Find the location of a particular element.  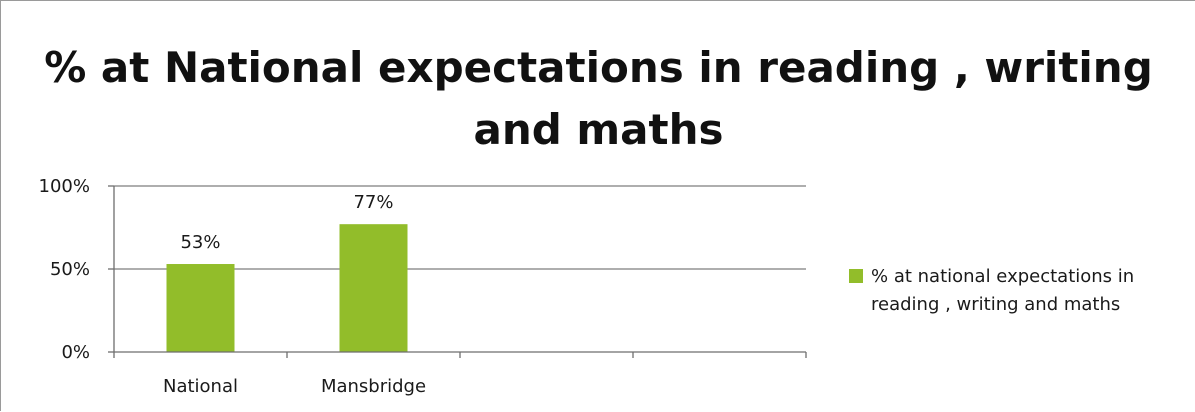

data-label: 77% is located at coordinates (373, 202).